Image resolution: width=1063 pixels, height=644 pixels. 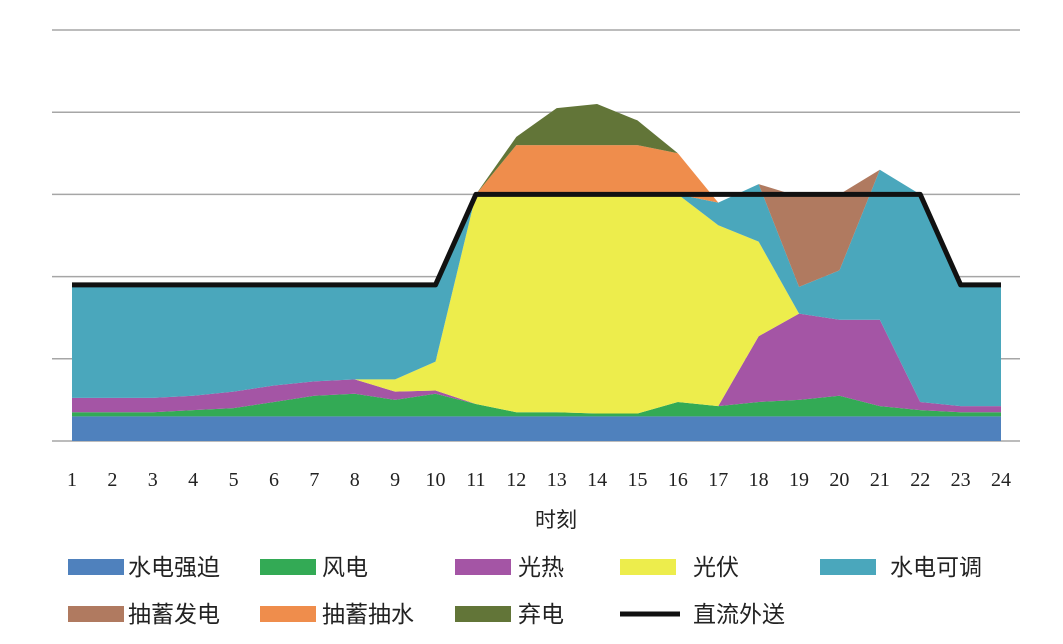 What do you see at coordinates (541, 615) in the screenshot?
I see `legend-label: 弃电` at bounding box center [541, 615].